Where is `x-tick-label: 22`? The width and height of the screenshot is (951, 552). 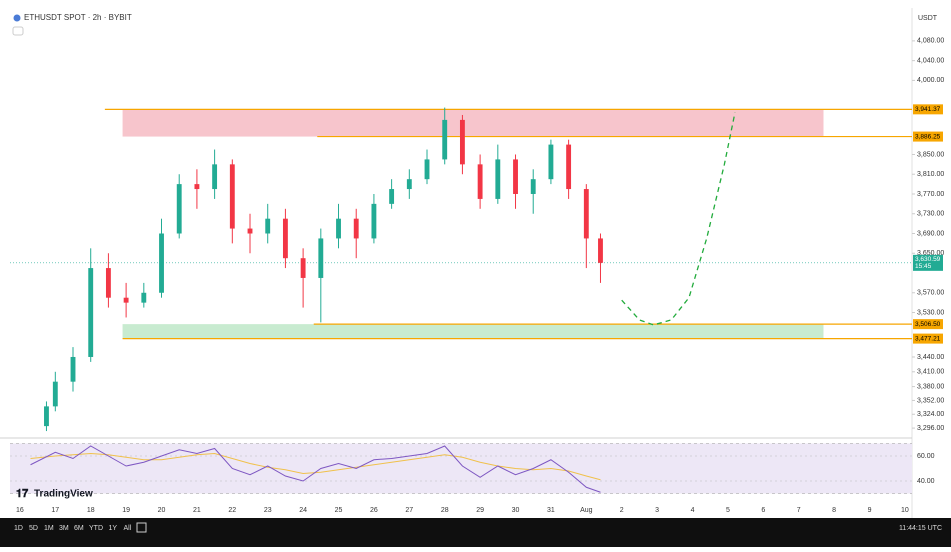
x-tick-label: 22 is located at coordinates (232, 510).